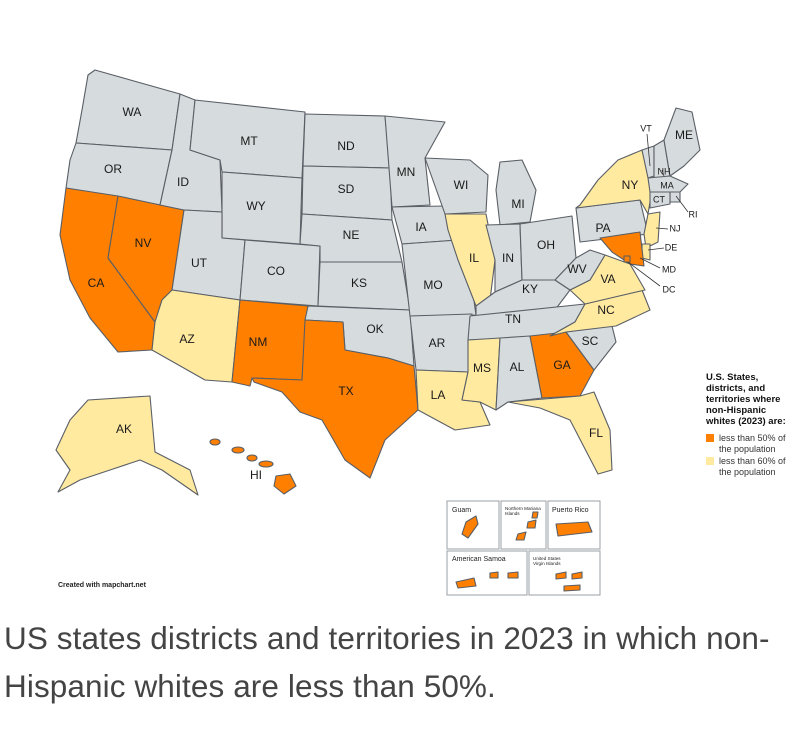  I want to click on territory-puerto-rico, so click(574, 529).